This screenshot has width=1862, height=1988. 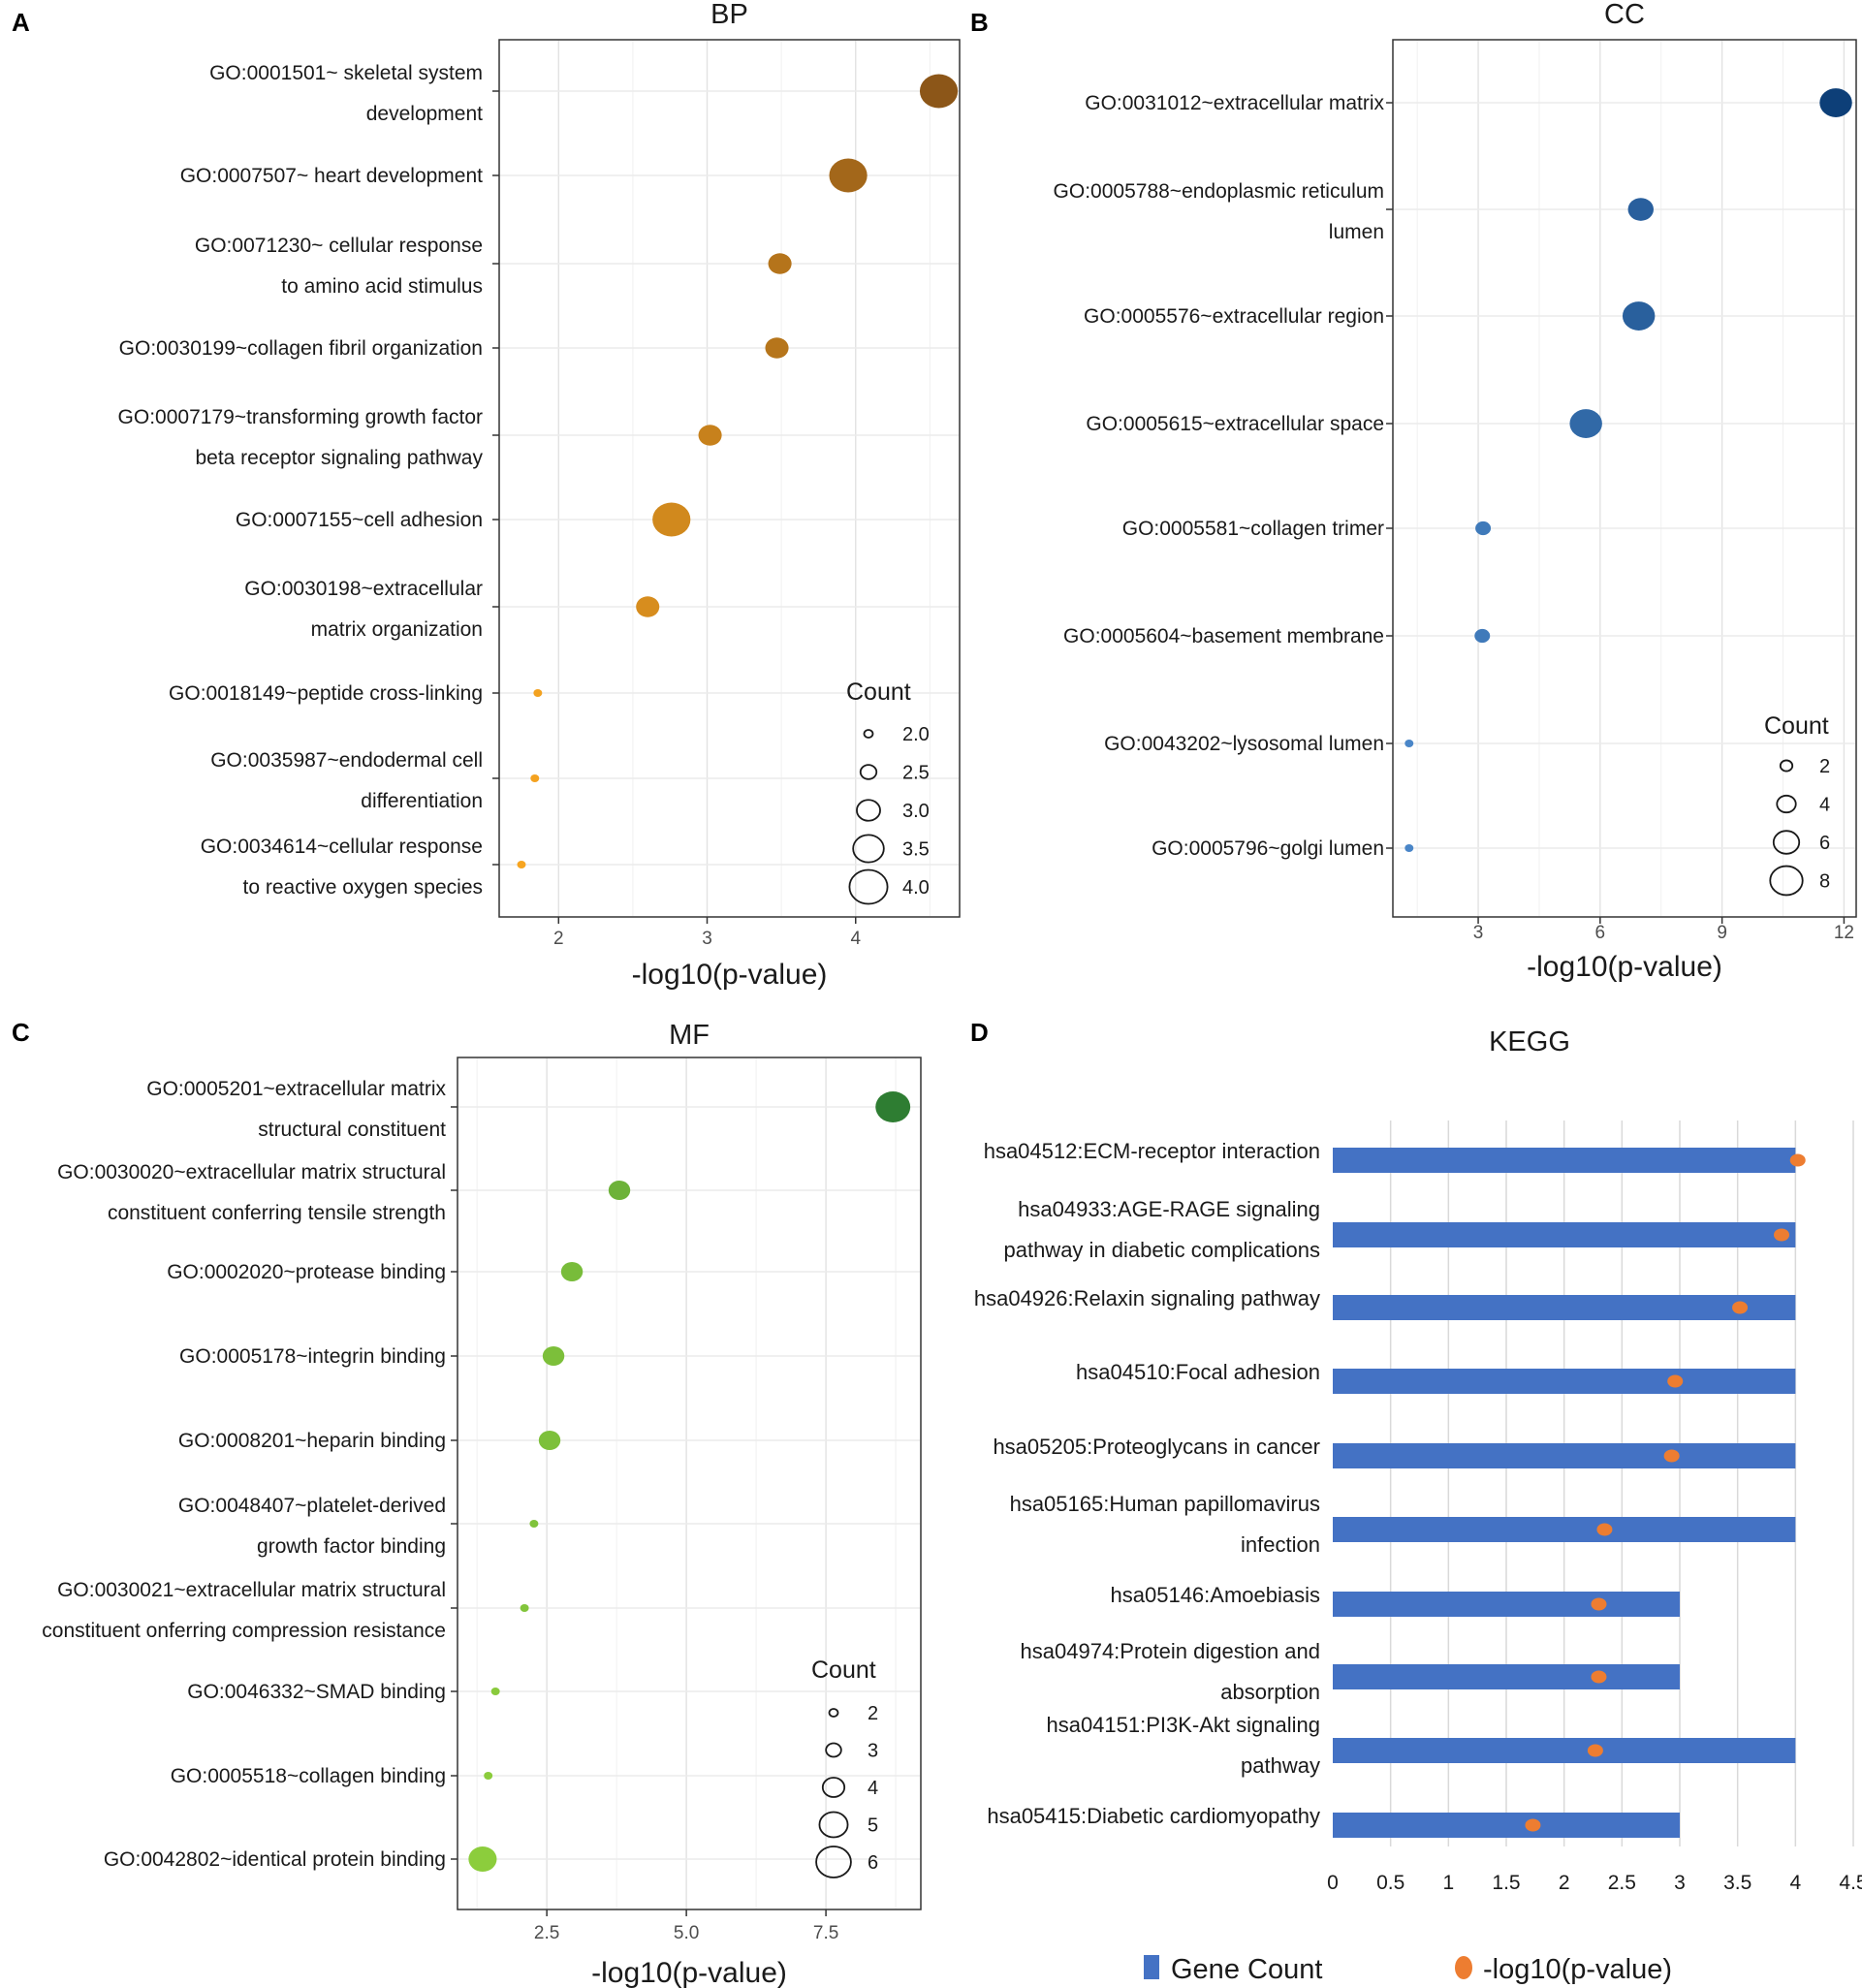 What do you see at coordinates (873, 1863) in the screenshot?
I see `c-legend-label: 6` at bounding box center [873, 1863].